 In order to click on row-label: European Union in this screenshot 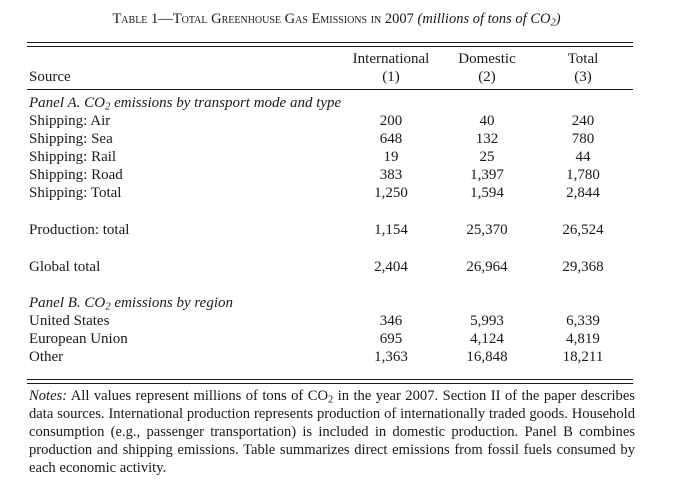, I will do `click(78, 339)`.